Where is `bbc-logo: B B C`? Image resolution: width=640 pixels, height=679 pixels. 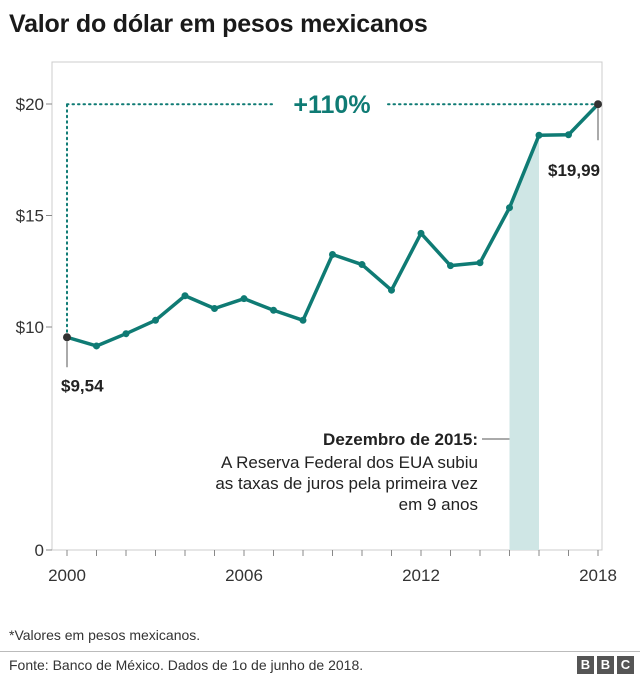 bbc-logo: B B C is located at coordinates (605, 665).